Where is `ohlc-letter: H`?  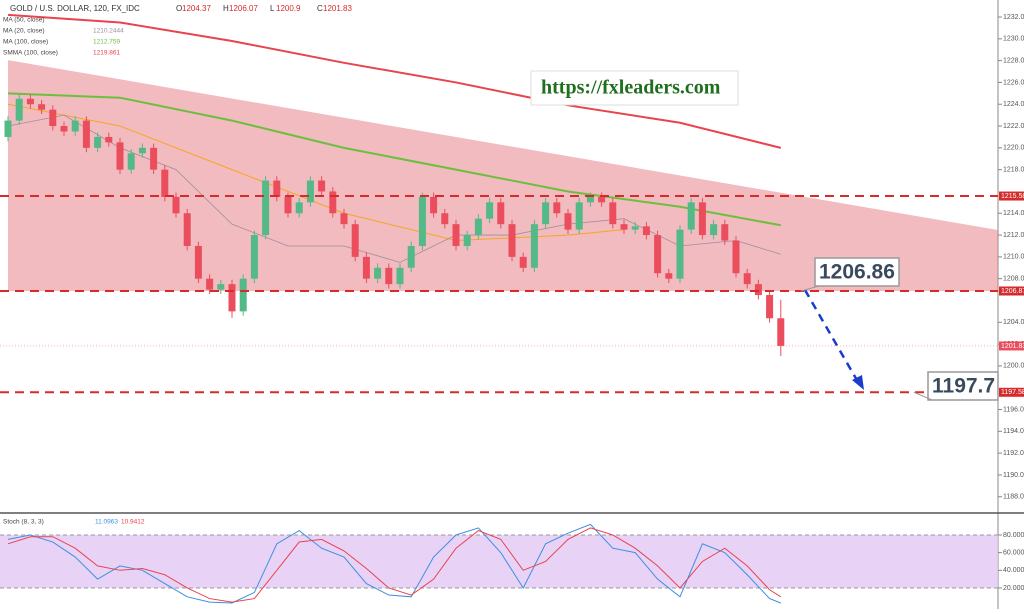 ohlc-letter: H is located at coordinates (226, 8).